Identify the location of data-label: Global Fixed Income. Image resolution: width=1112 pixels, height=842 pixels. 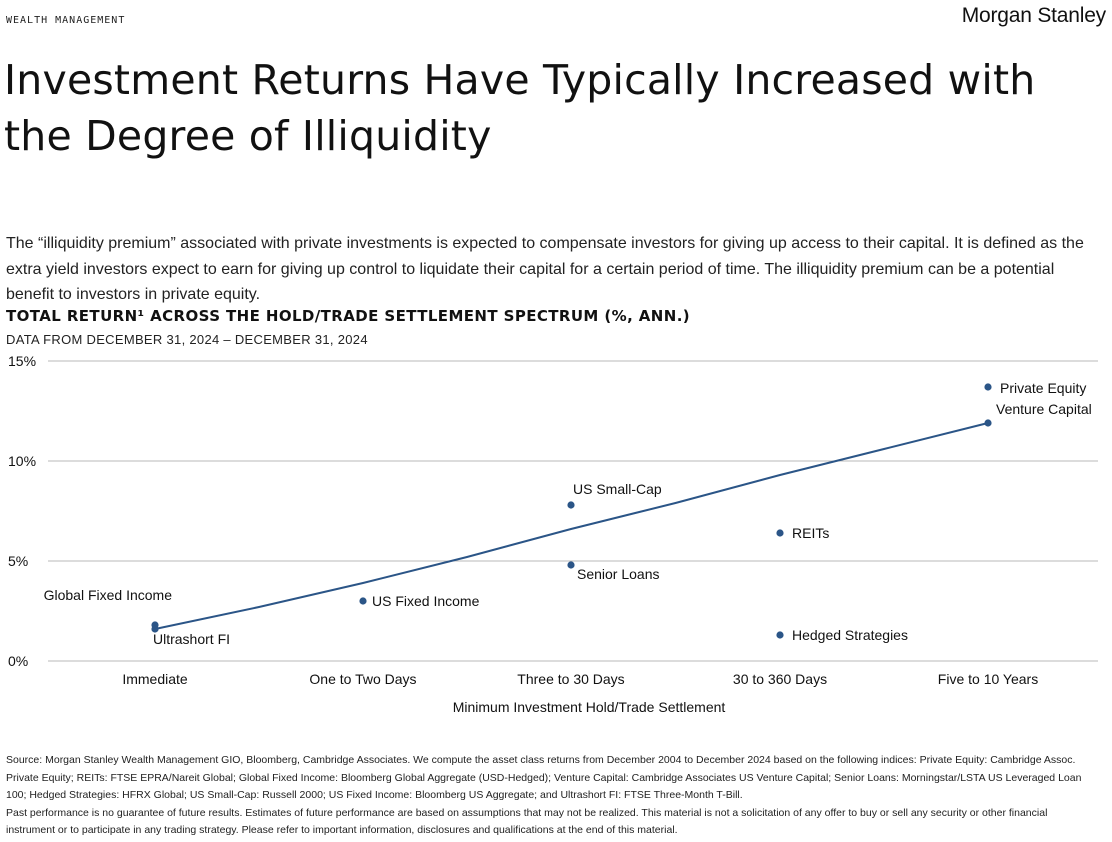
(108, 595).